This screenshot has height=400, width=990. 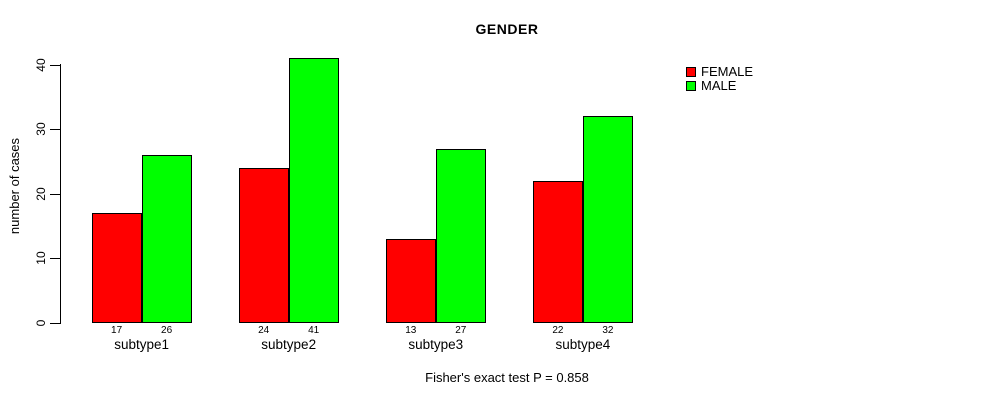 I want to click on bar-value-label-male-subtype4: 32, so click(x=608, y=330).